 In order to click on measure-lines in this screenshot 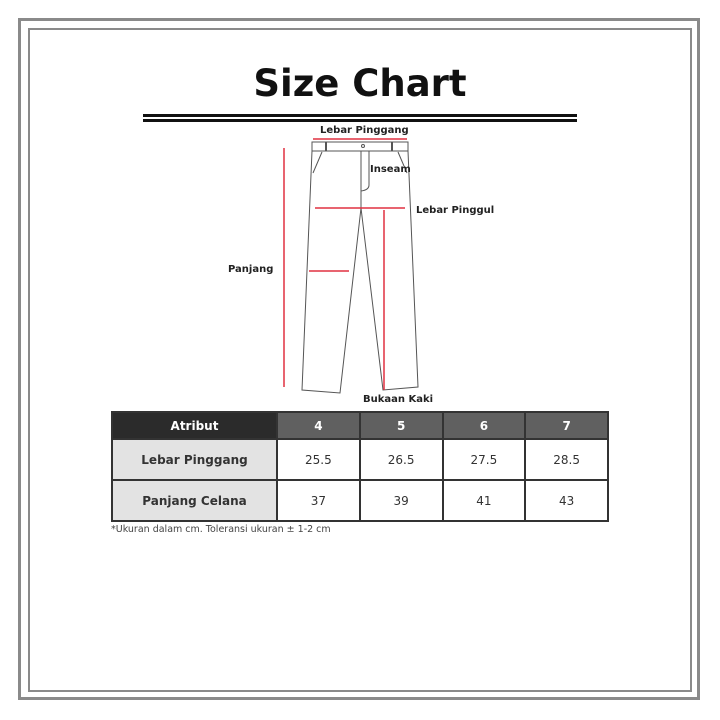, I will do `click(345, 264)`.